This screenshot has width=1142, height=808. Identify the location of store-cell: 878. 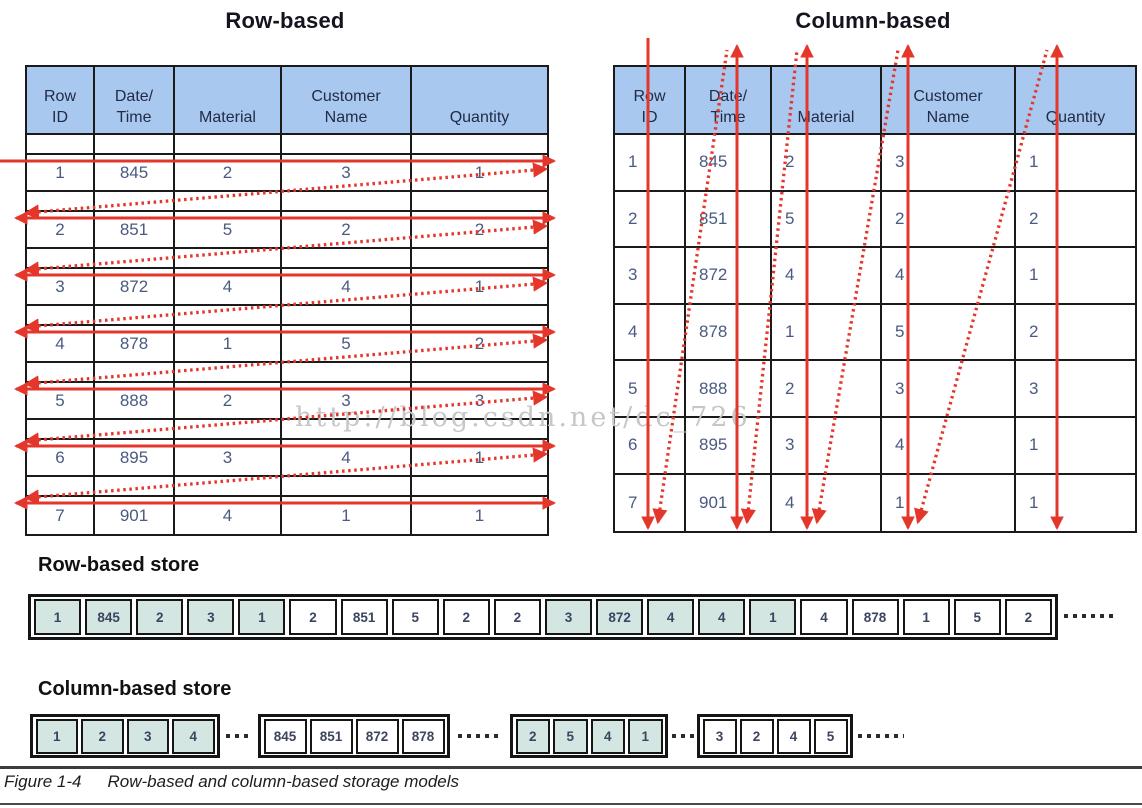
(875, 617).